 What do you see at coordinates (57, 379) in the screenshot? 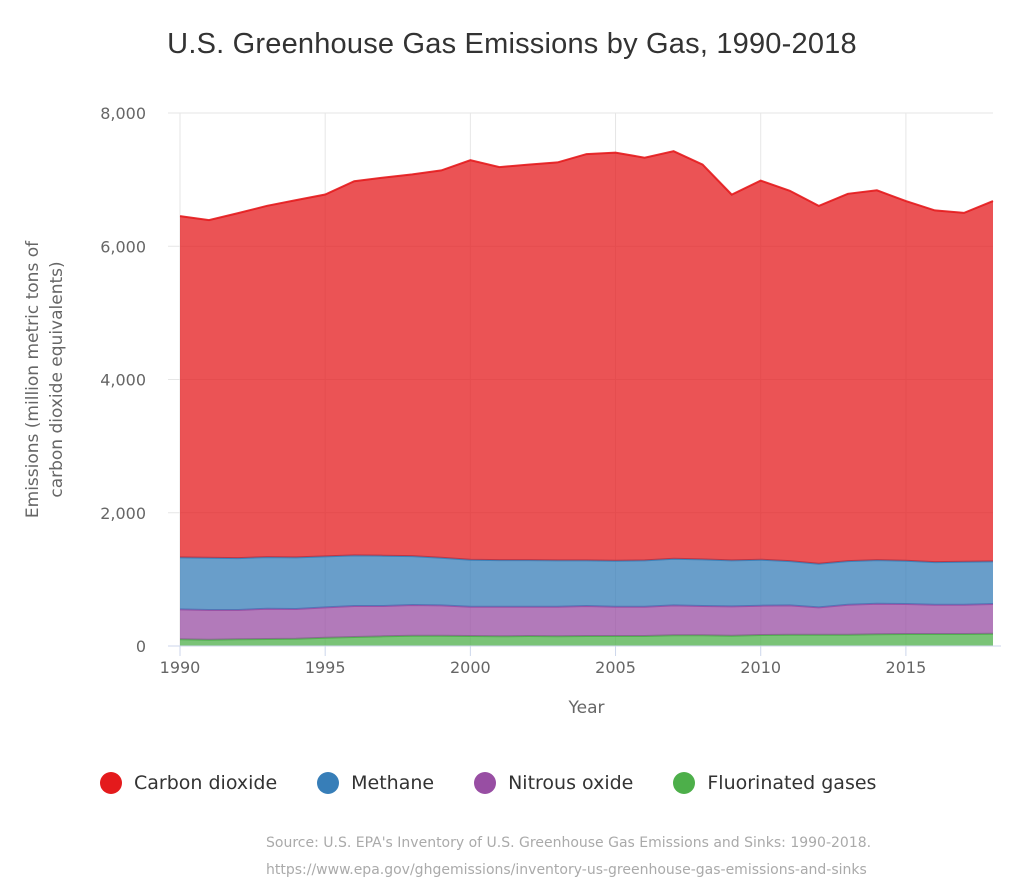
I see `y-axis-title-line-2: carbon dioxide equivalents)` at bounding box center [57, 379].